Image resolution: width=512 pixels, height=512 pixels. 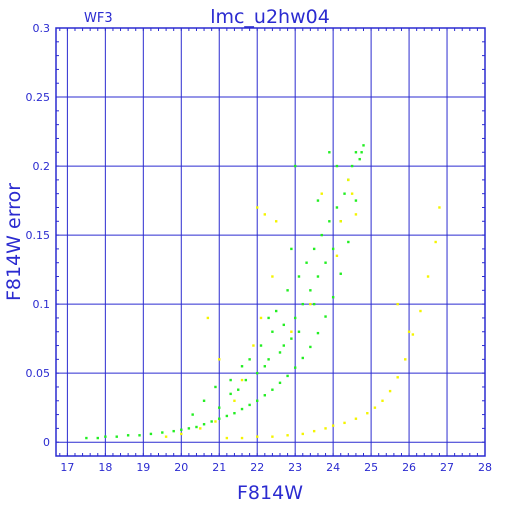 What do you see at coordinates (38, 373) in the screenshot?
I see `y-tick-label: 0.05` at bounding box center [38, 373].